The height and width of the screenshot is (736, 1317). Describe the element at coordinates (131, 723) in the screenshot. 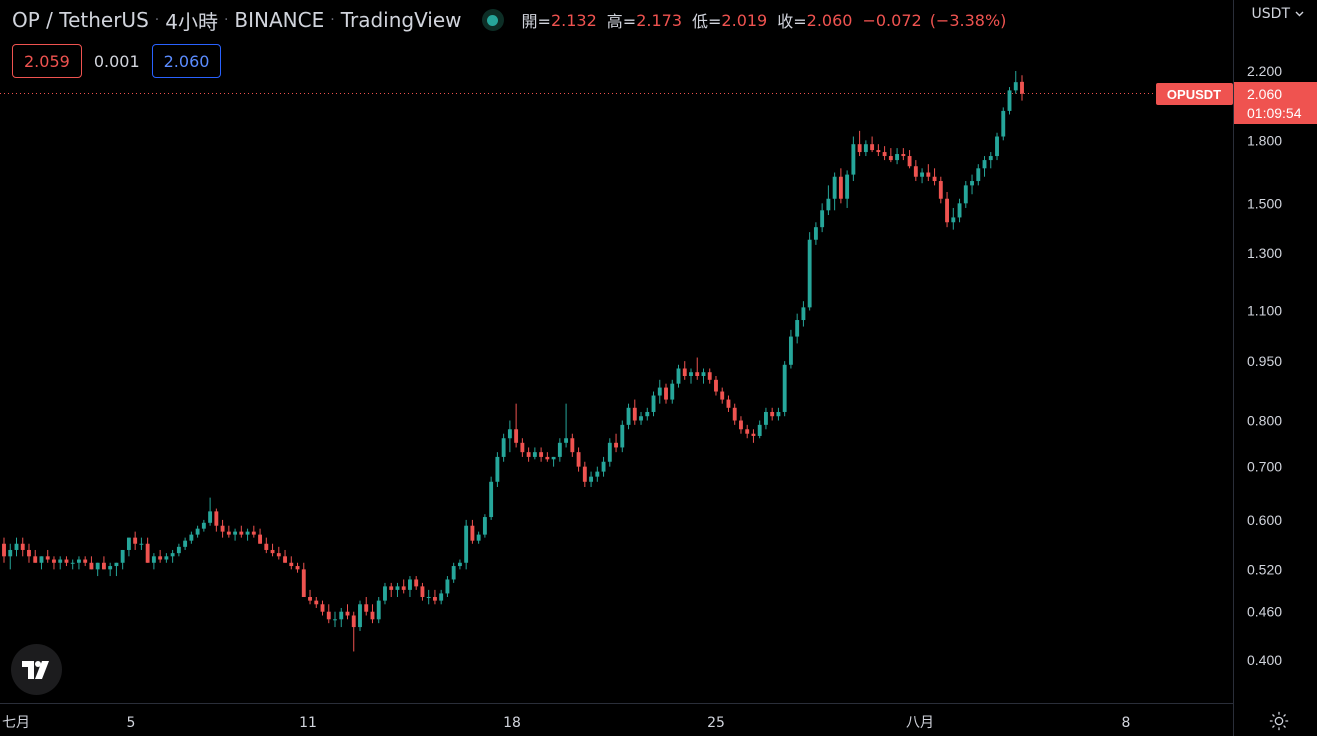

I see `time-tick-label: 5` at that location.